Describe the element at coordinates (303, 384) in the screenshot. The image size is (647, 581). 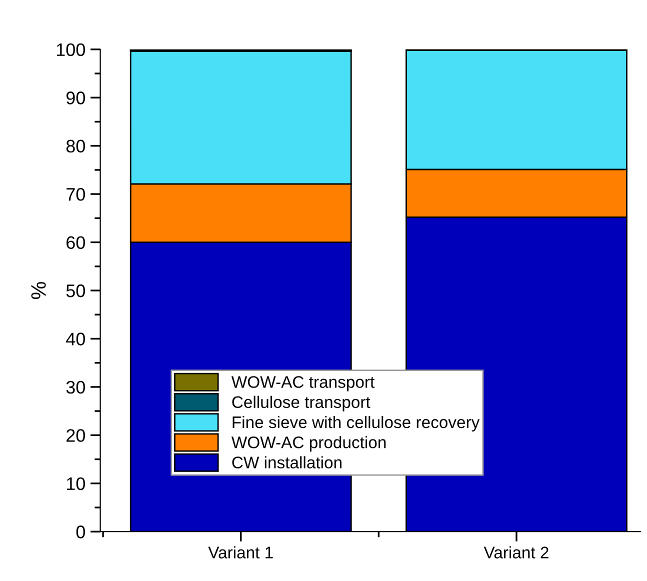
I see `legend-label: WOW-AC transport` at that location.